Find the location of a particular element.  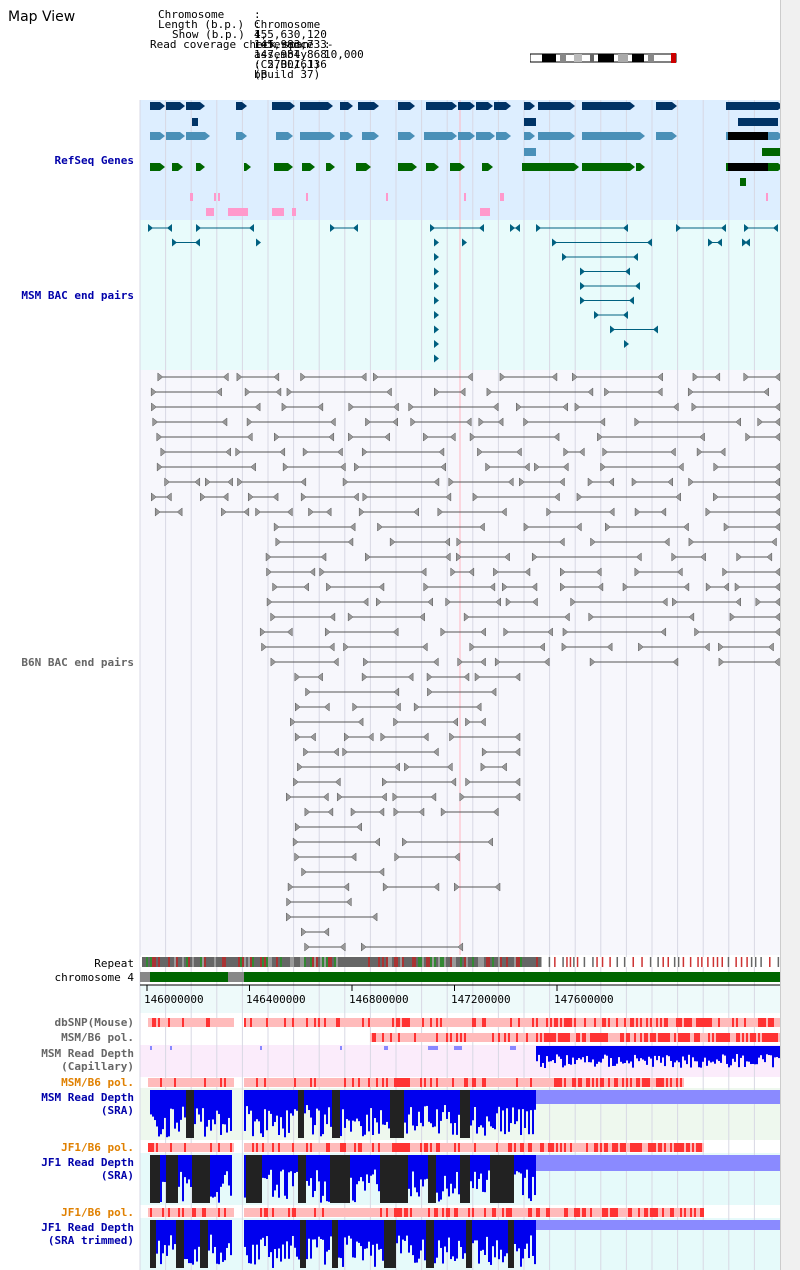

chromosome-ideogram is located at coordinates (605, 58).